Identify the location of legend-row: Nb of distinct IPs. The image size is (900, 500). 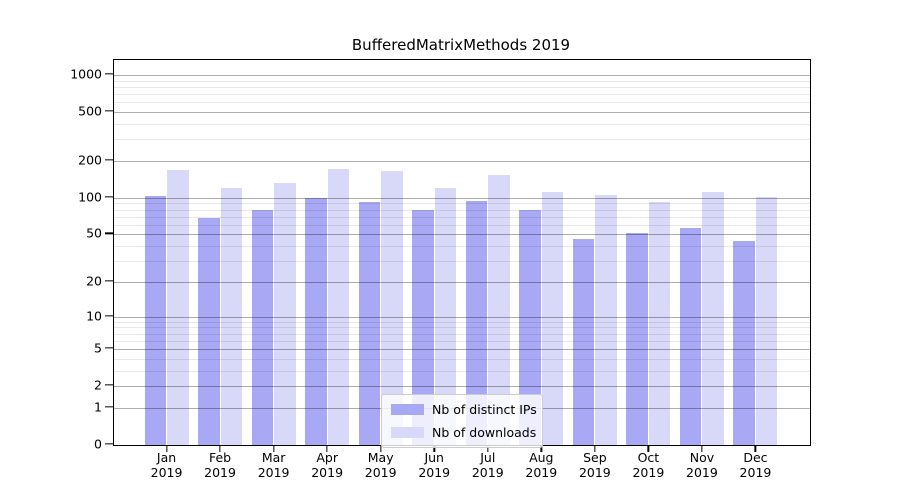
(464, 409).